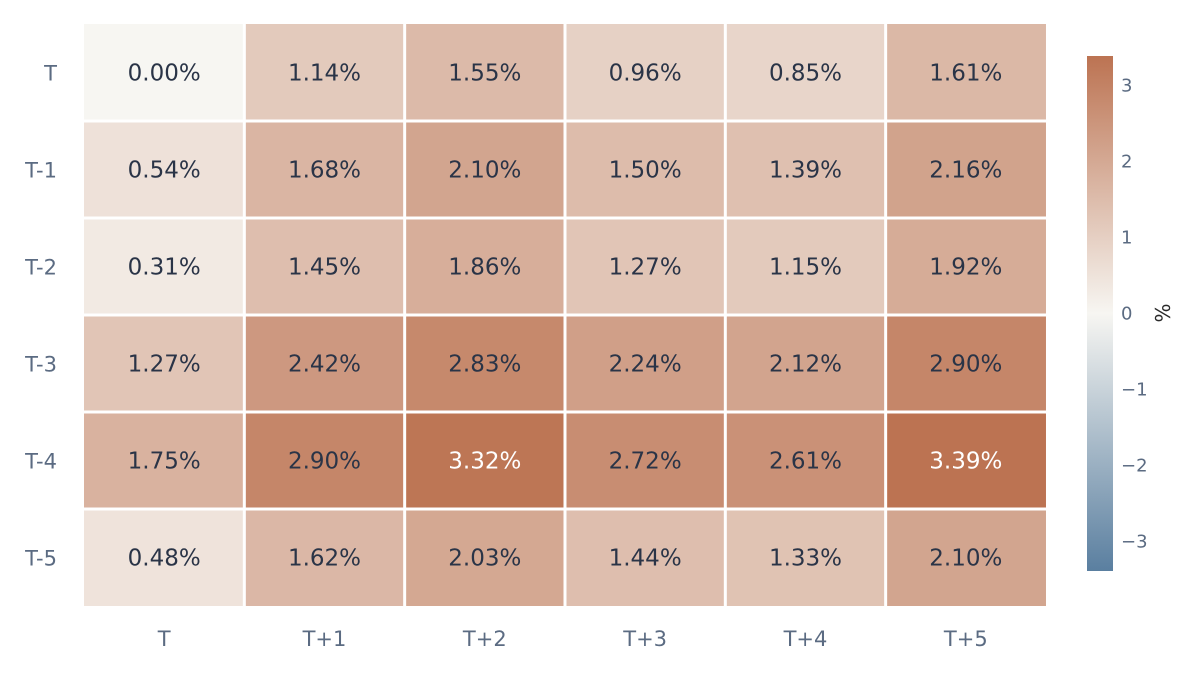  Describe the element at coordinates (40, 559) in the screenshot. I see `y-tick-label: T-5` at that location.